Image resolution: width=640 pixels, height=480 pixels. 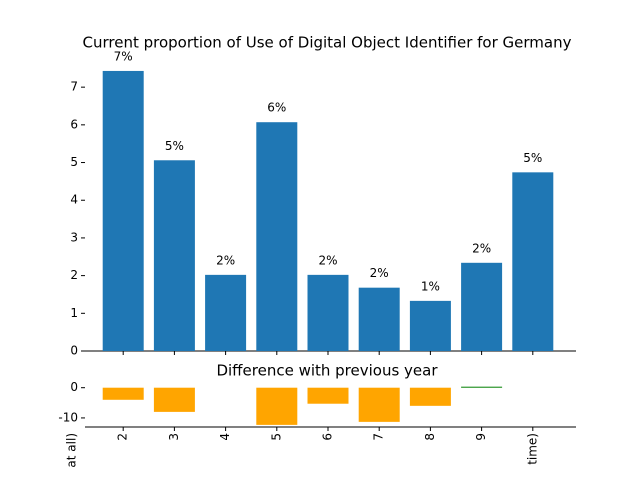 I want to click on x-tick-label: 5, so click(x=276, y=437).